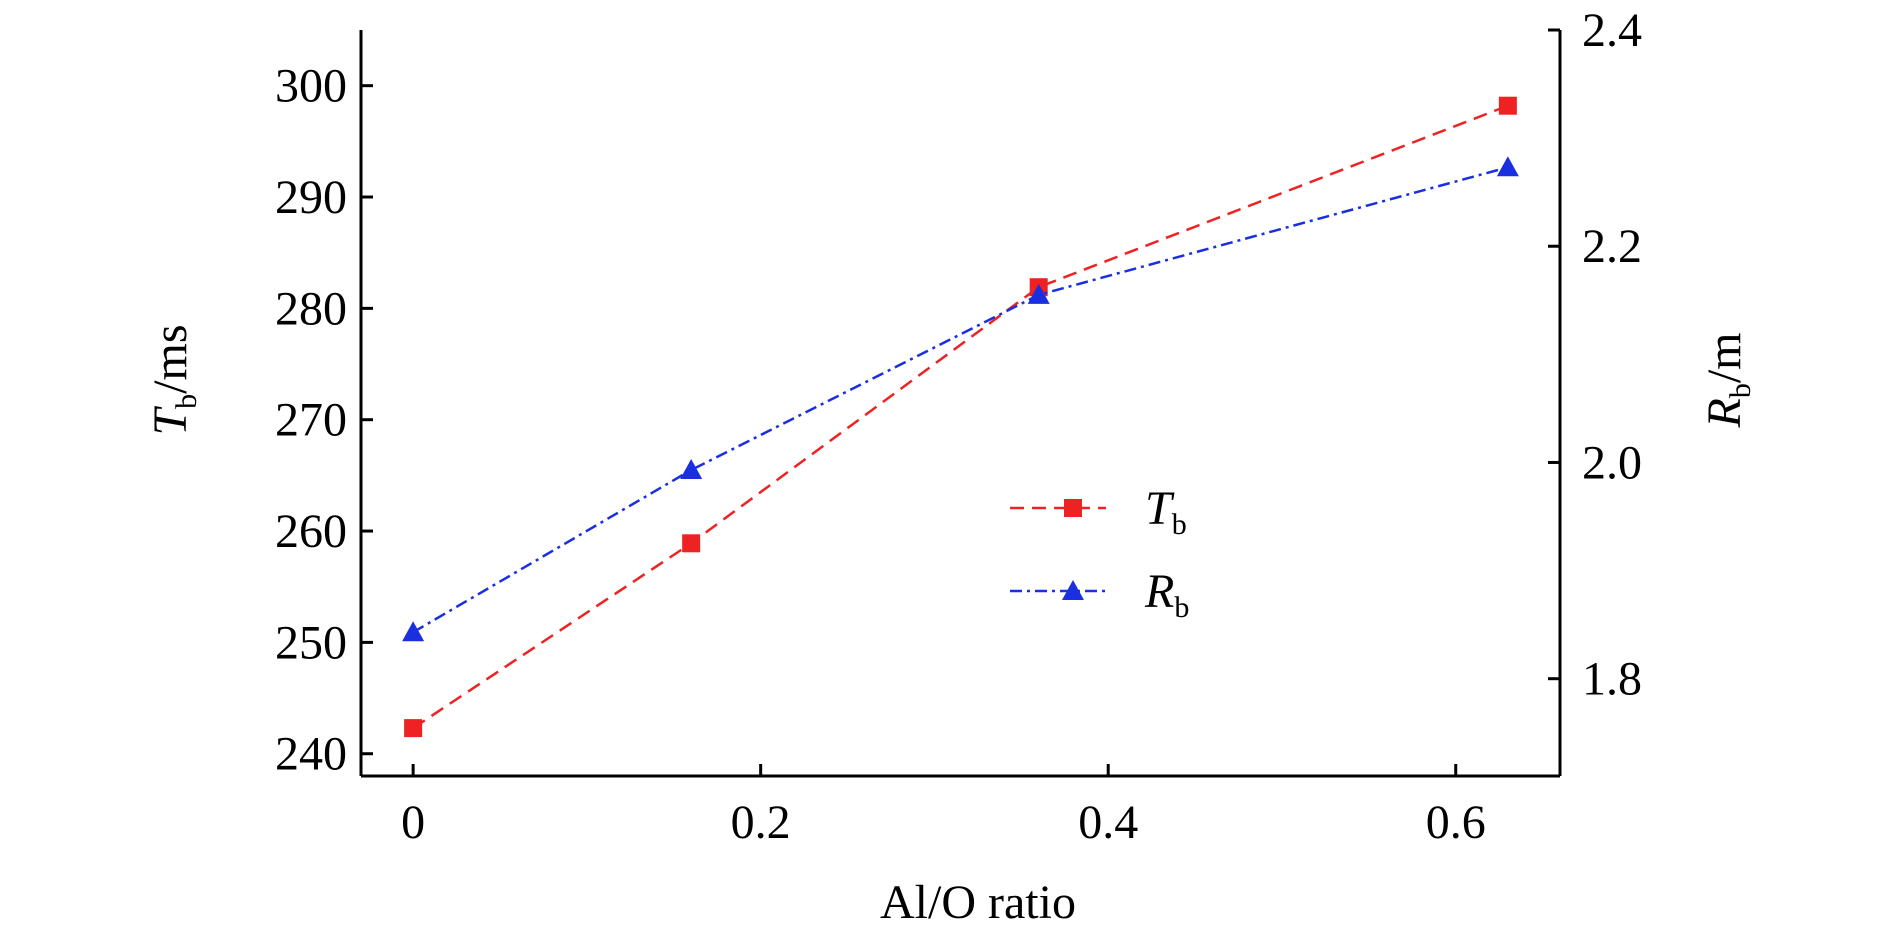 The width and height of the screenshot is (1890, 942). What do you see at coordinates (1724, 358) in the screenshot?
I see `y-right-label-unit: /m` at bounding box center [1724, 358].